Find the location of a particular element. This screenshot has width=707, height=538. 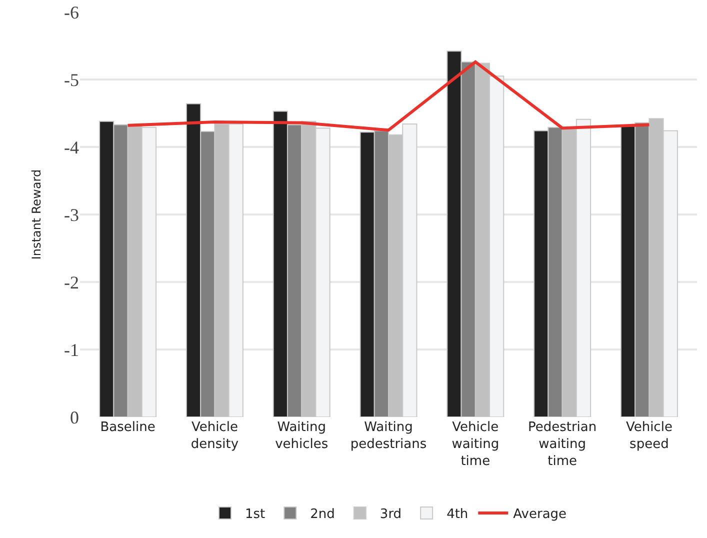

y-tick-label: -6 is located at coordinates (71, 12).